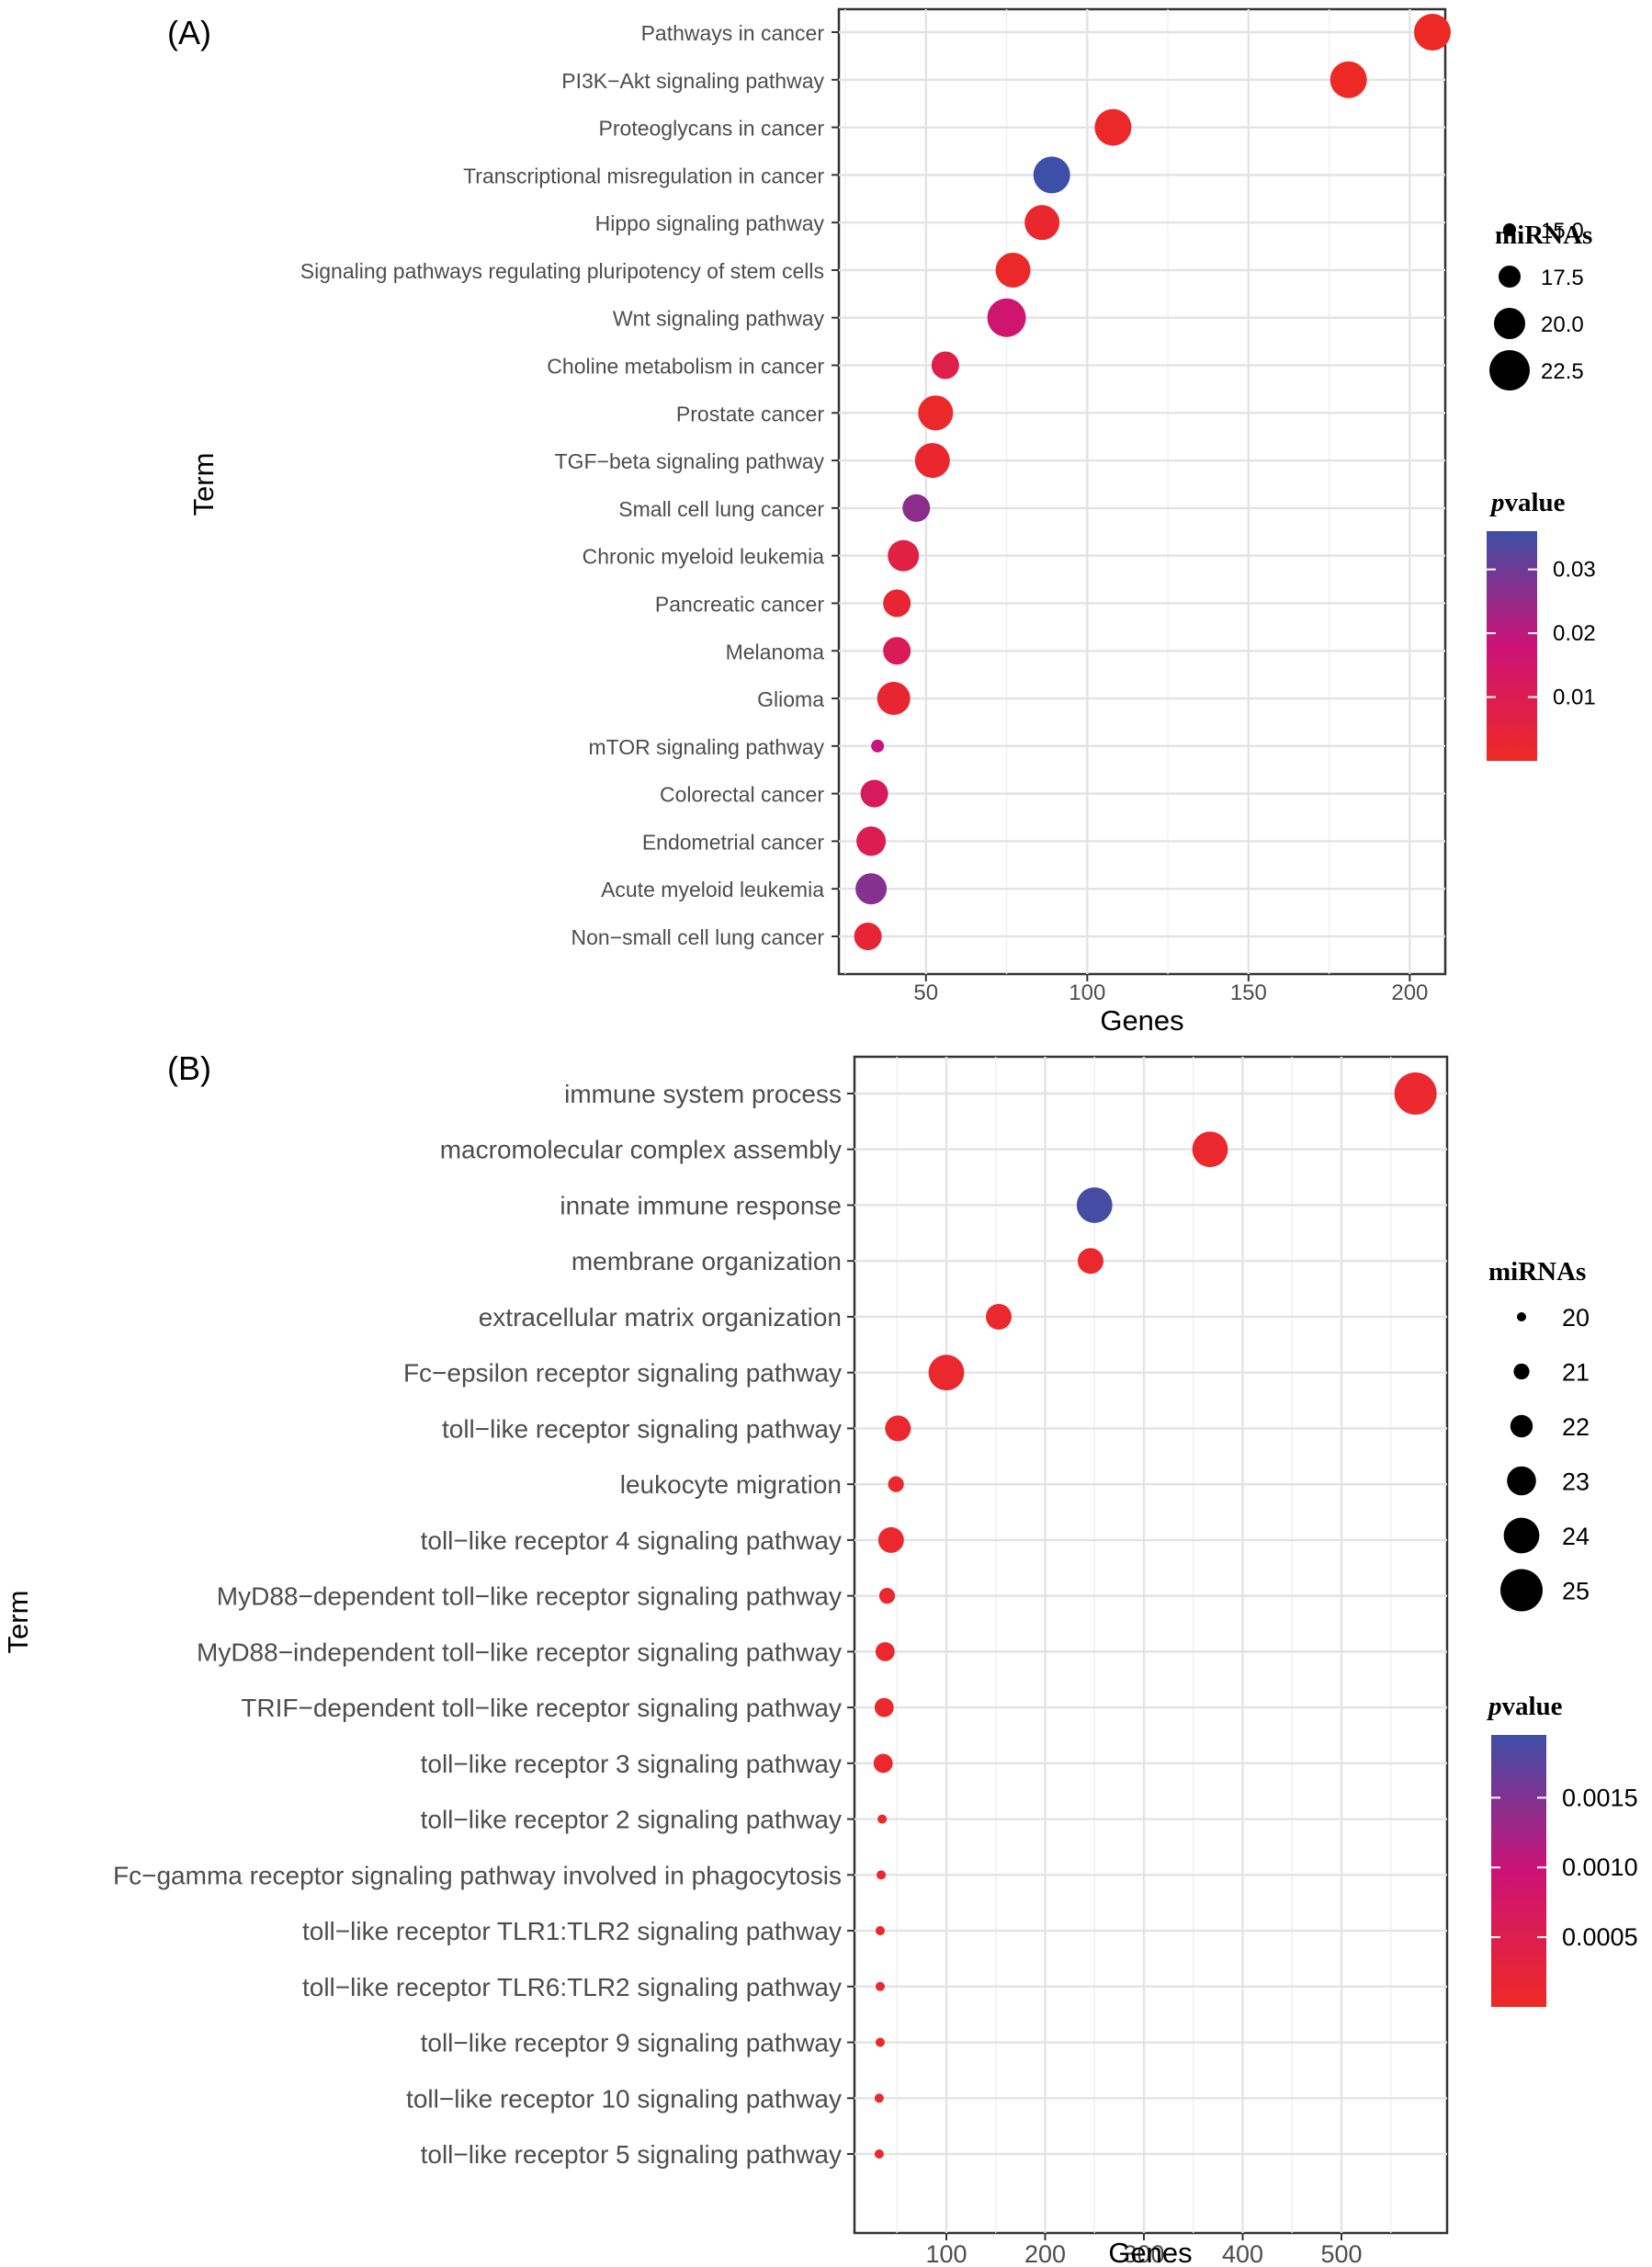 This screenshot has width=1652, height=2267. What do you see at coordinates (1562, 231) in the screenshot?
I see `size-legend-label: 15.0` at bounding box center [1562, 231].